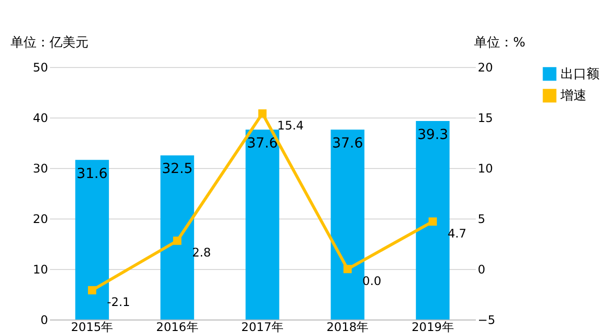  What do you see at coordinates (432, 134) in the screenshot?
I see `data-label: 39.3` at bounding box center [432, 134].